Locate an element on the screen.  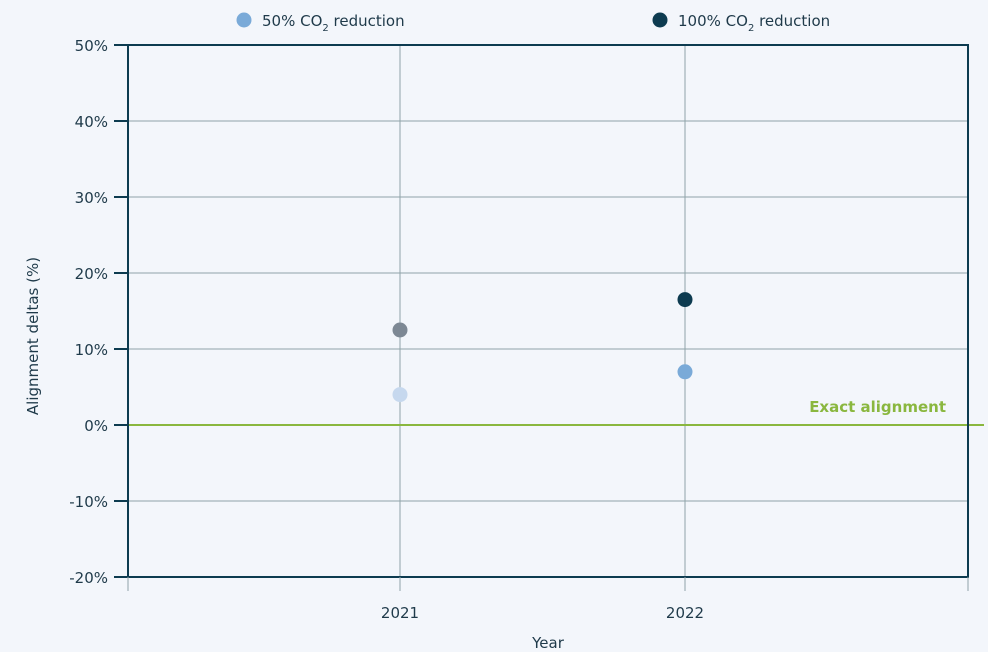
y-tick-label: 0% is located at coordinates (96, 426).